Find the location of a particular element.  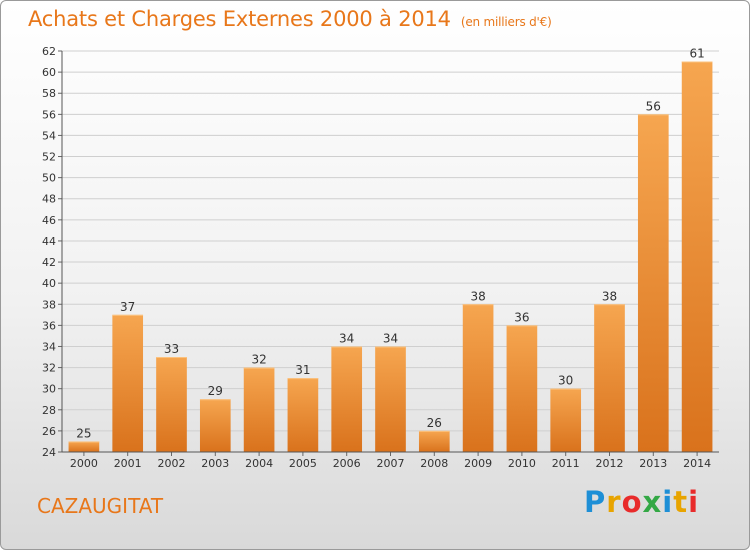

x-tick-label: 2003 is located at coordinates (215, 463).